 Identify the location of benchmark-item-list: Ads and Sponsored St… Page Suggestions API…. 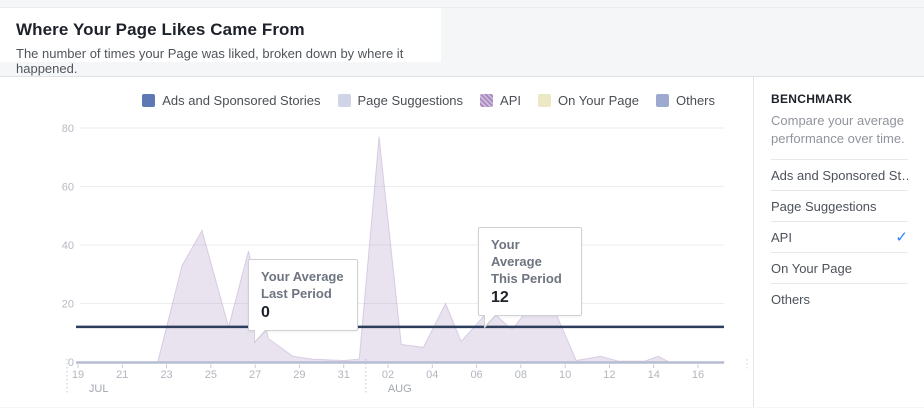
(839, 237).